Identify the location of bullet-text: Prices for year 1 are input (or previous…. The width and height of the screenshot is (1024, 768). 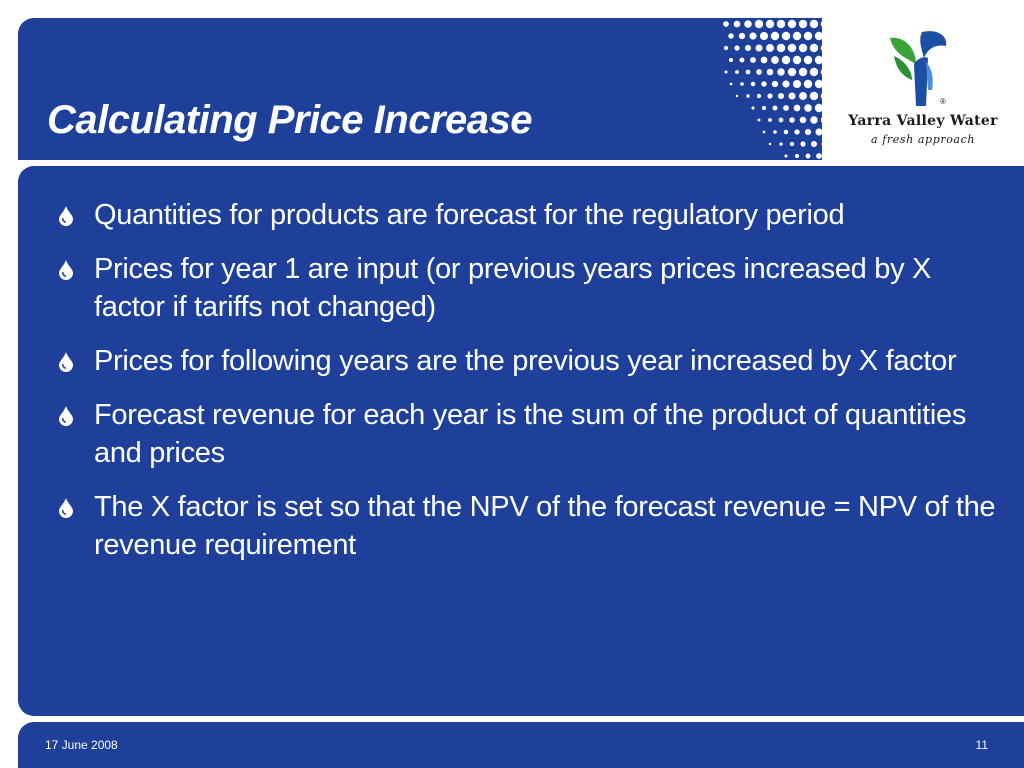
(513, 288).